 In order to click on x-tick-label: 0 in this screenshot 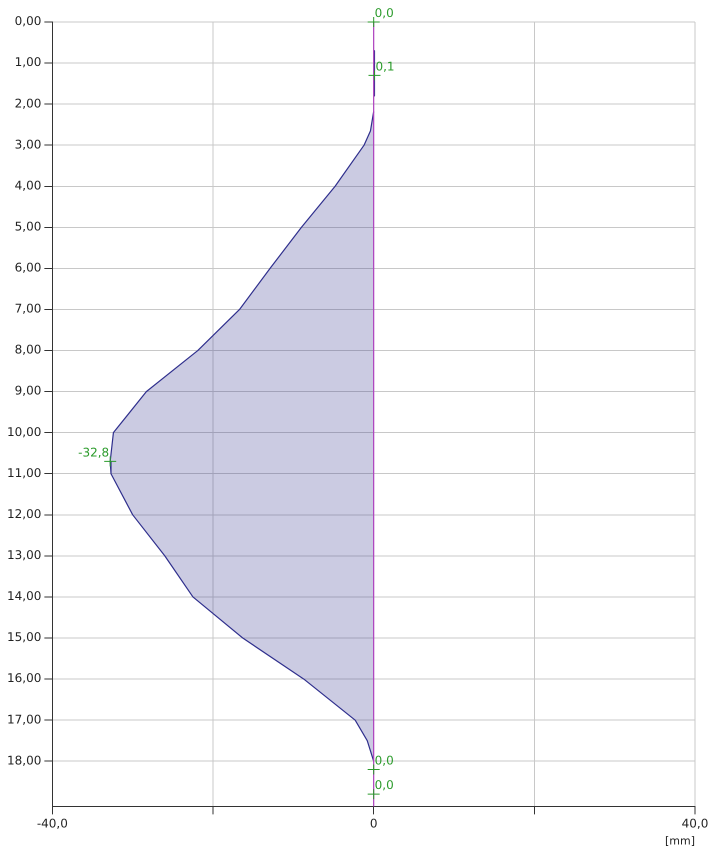, I will do `click(374, 823)`.